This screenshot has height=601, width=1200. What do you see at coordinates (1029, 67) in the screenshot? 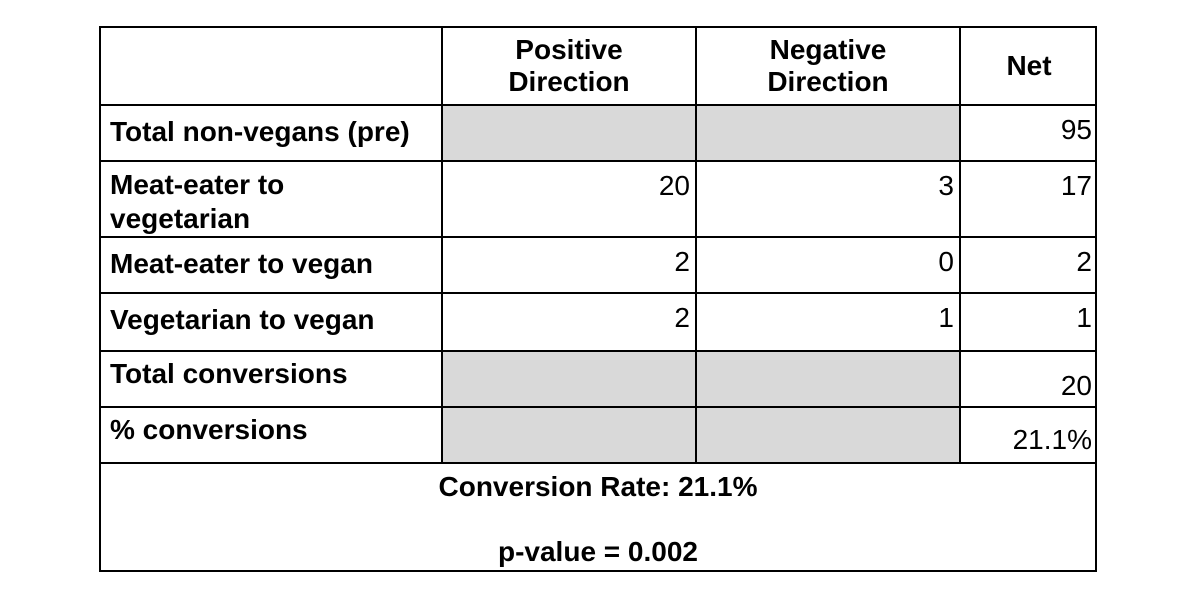
I see `header-net: Net` at bounding box center [1029, 67].